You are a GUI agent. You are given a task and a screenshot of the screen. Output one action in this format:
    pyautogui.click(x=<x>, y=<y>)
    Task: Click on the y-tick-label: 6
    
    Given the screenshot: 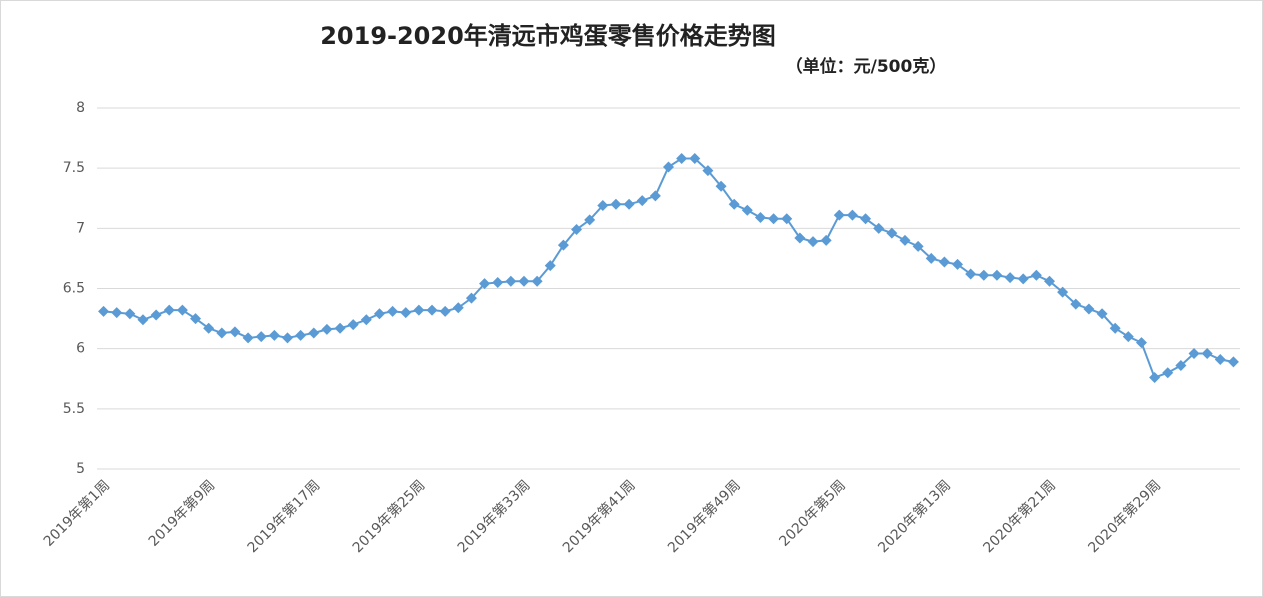 What is the action you would take?
    pyautogui.click(x=80, y=349)
    